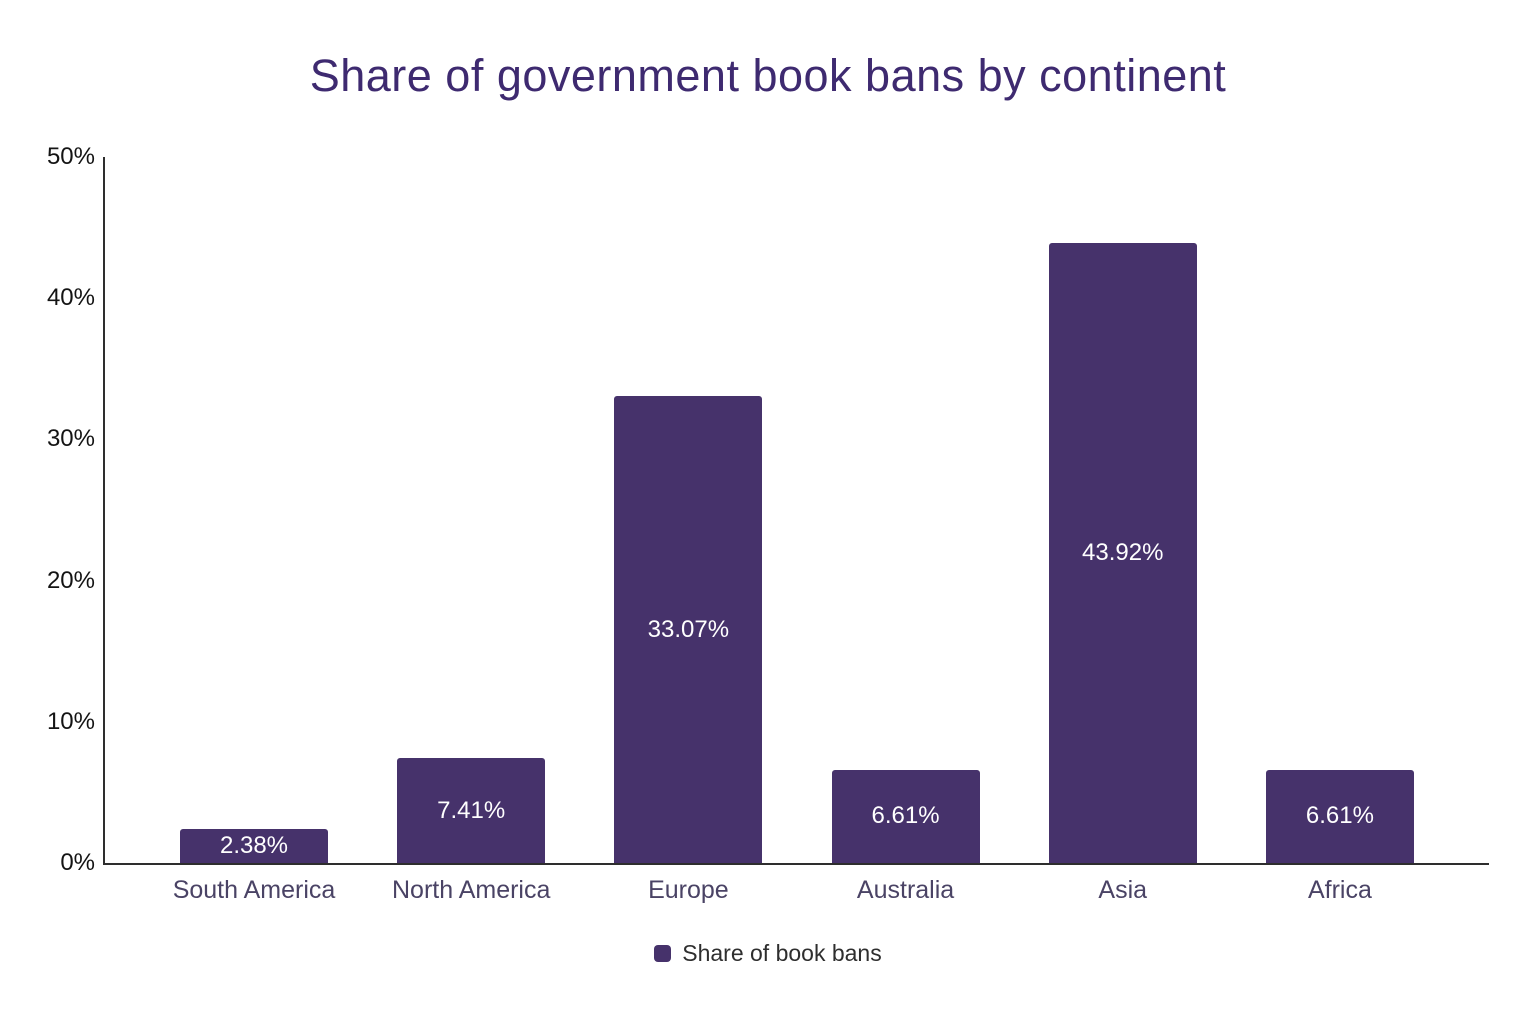  I want to click on bar-value-label: 2.38%, so click(254, 846).